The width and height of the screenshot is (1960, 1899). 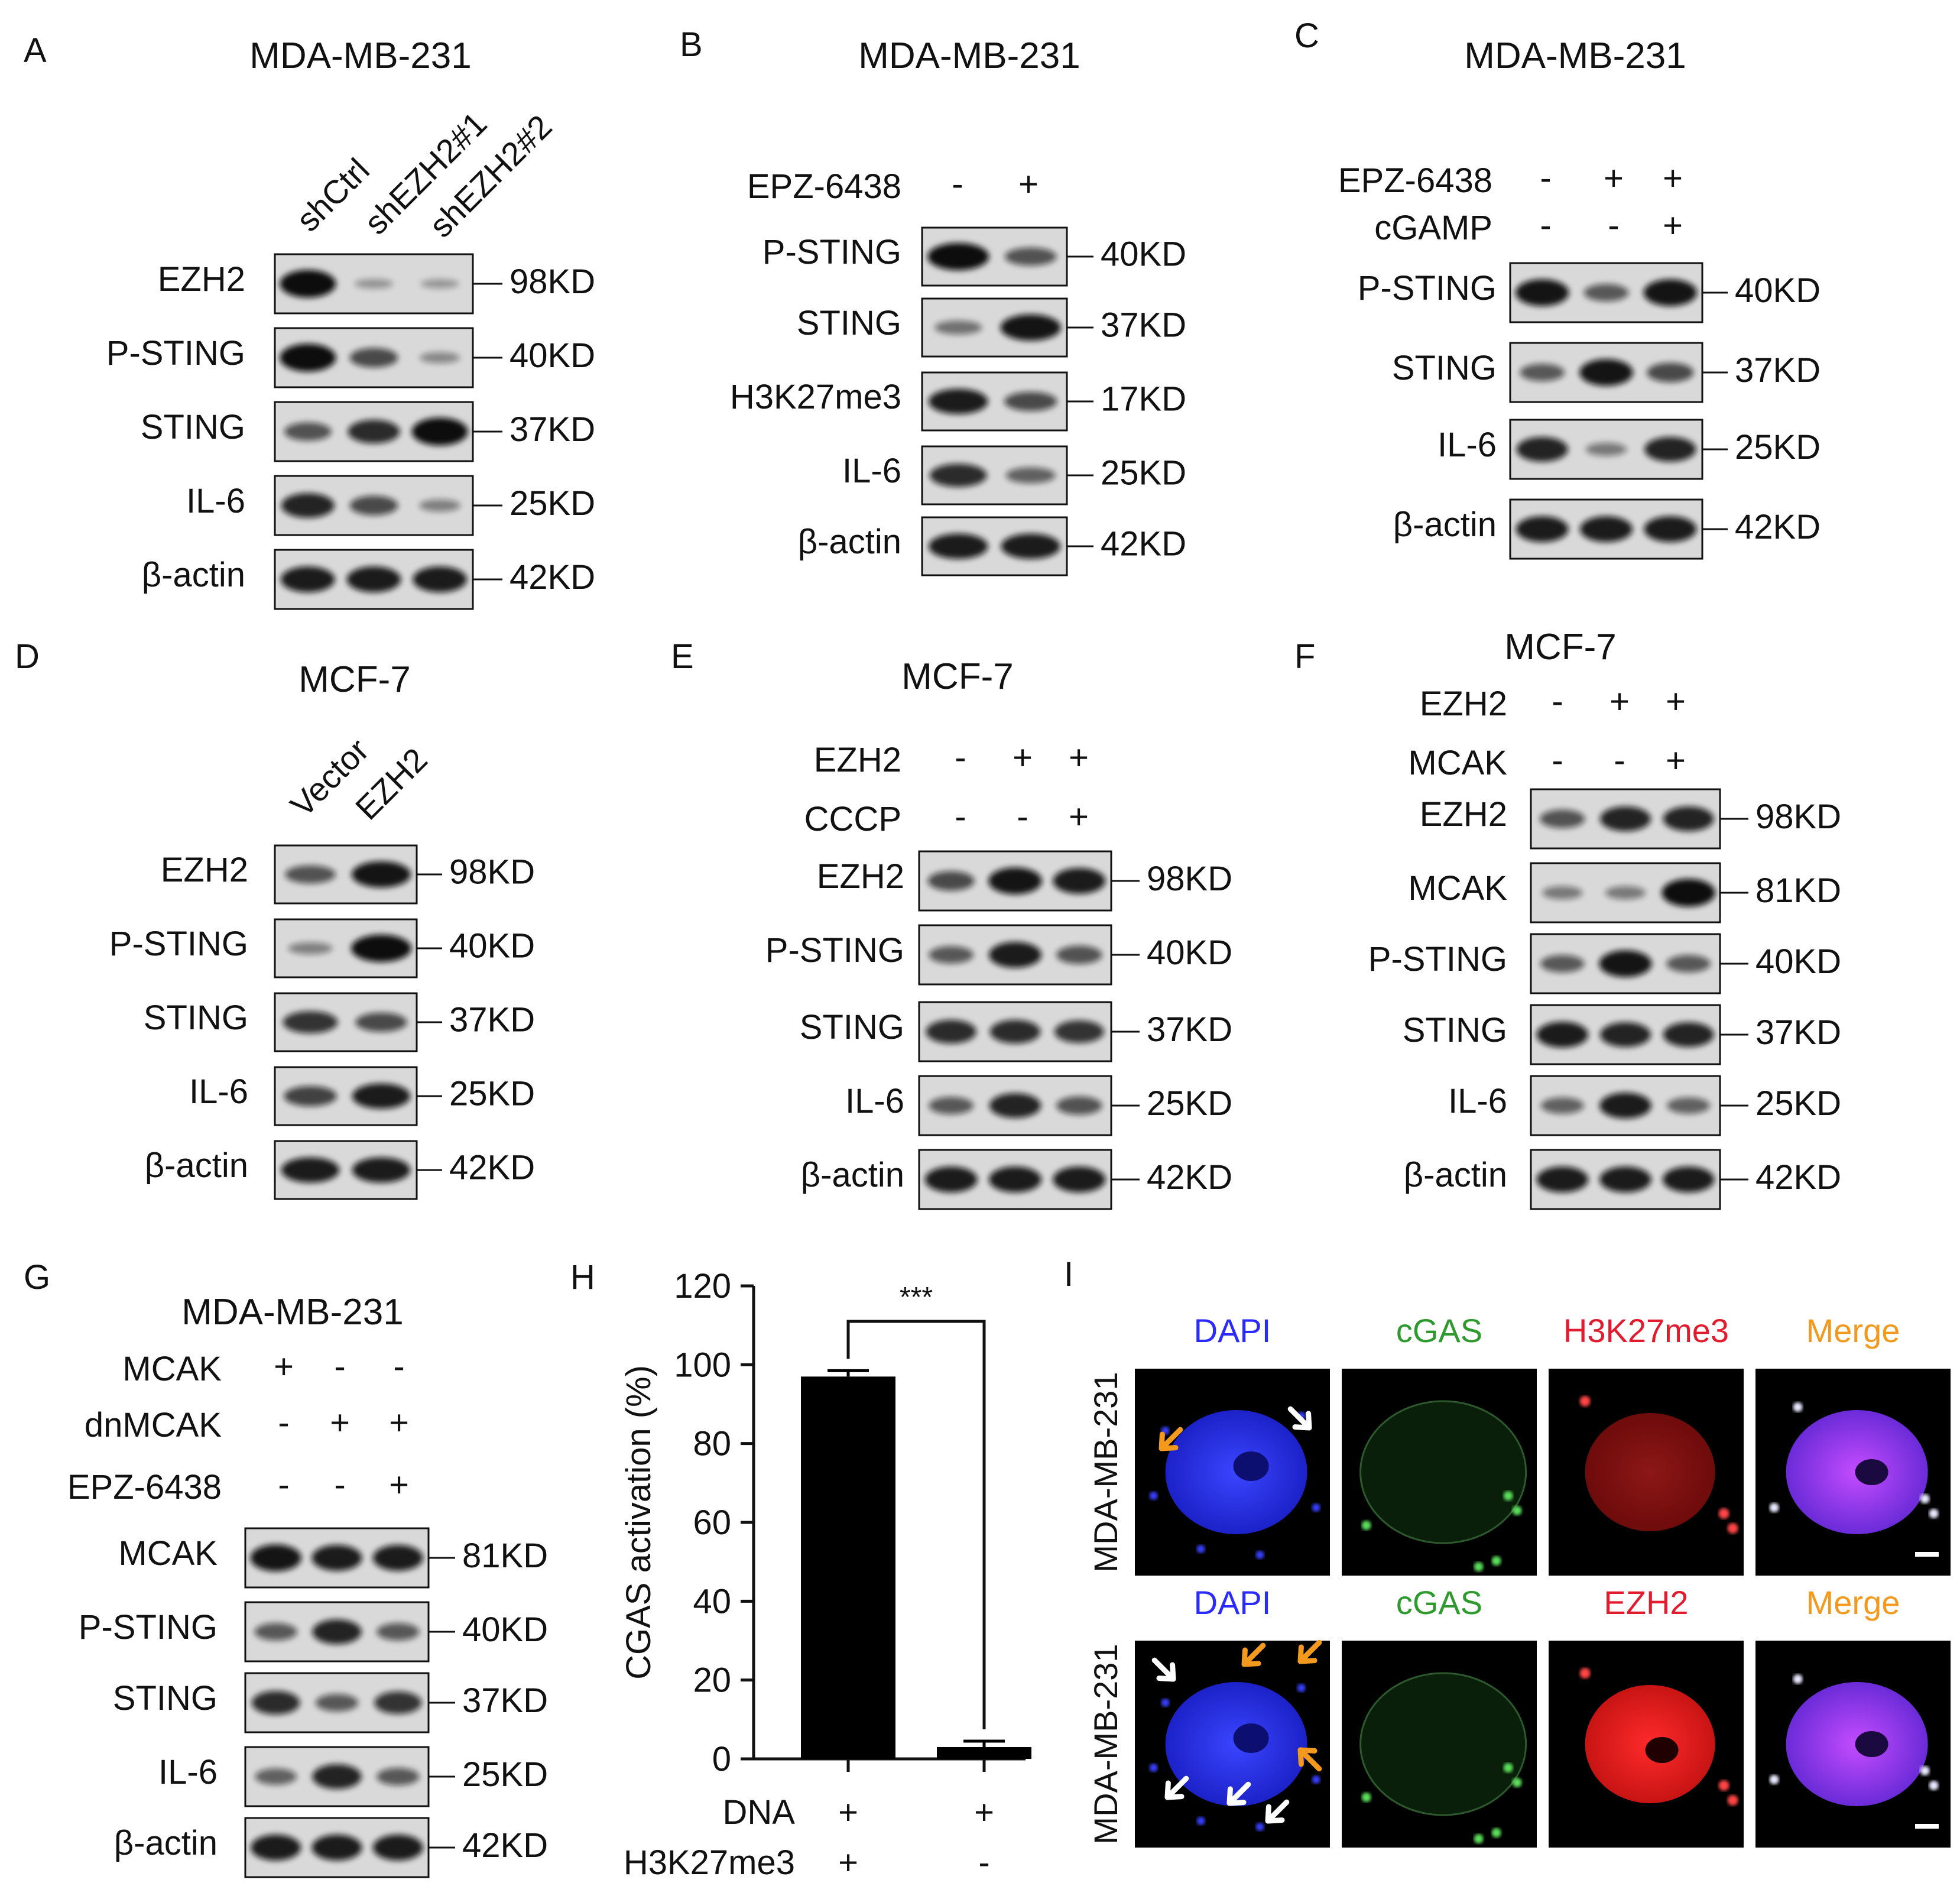 What do you see at coordinates (957, 677) in the screenshot?
I see `cell-line-title: MCF-7` at bounding box center [957, 677].